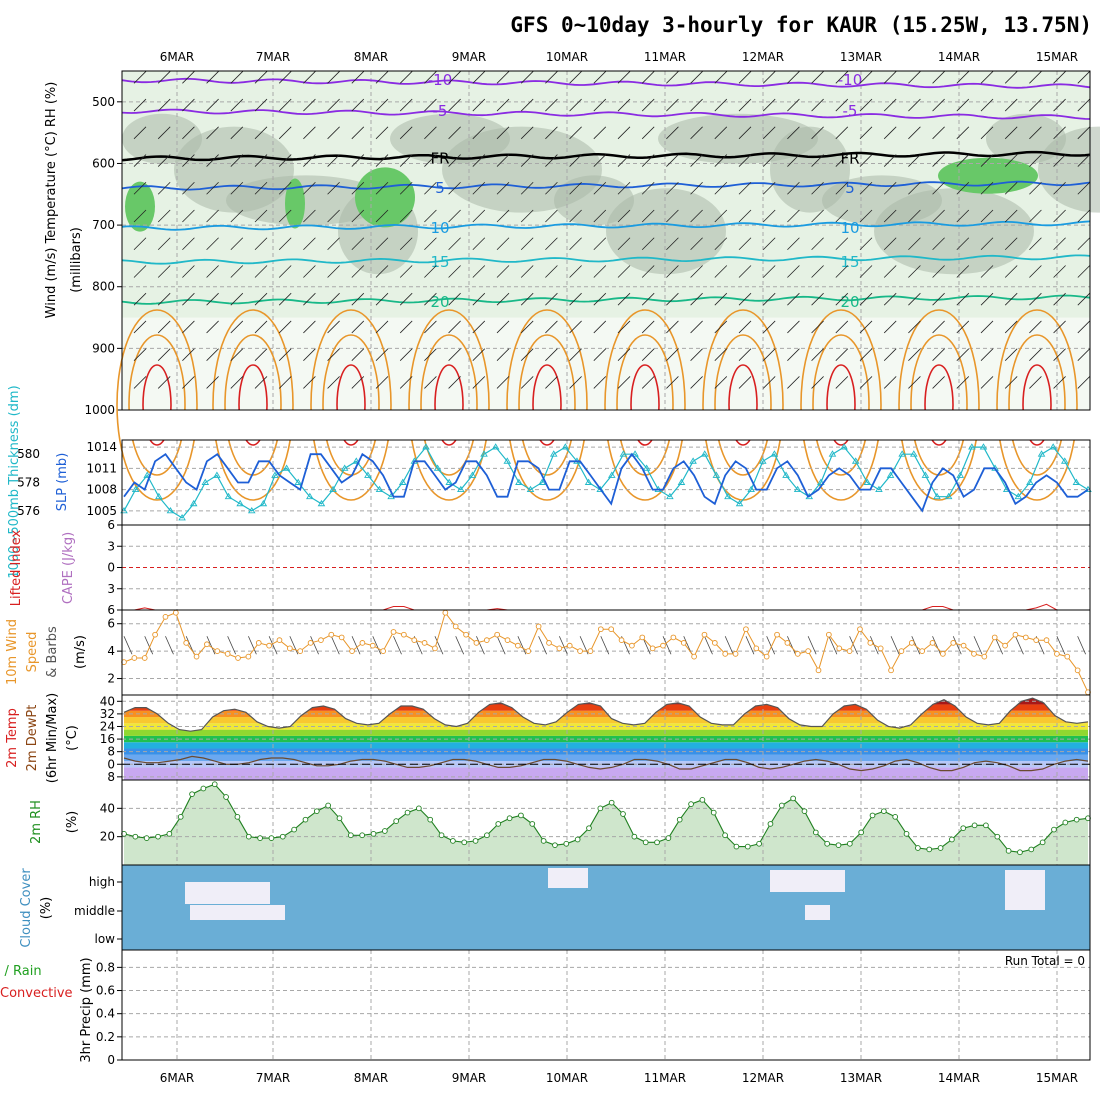 This screenshot has width=1100, height=1100. I want to click on precip-total-label: Total / Rain, so click(21, 971).